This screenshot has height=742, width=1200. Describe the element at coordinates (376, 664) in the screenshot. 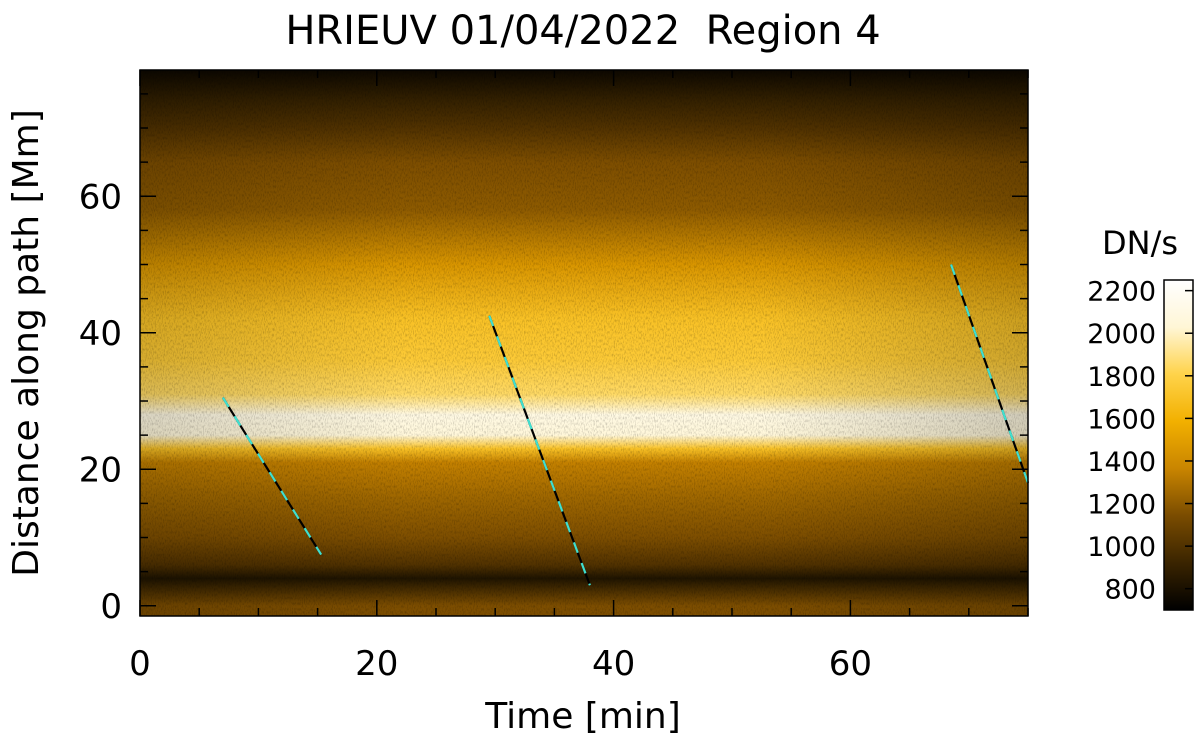

I see `x-tick-label: 20` at that location.